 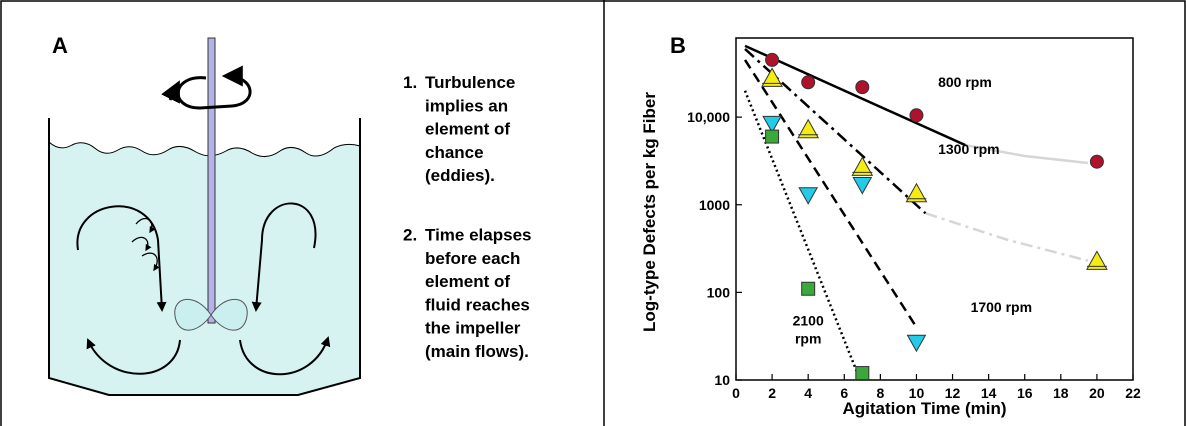 I want to click on y-axis-title: Log-type Defects per kg Fiber, so click(x=649, y=212).